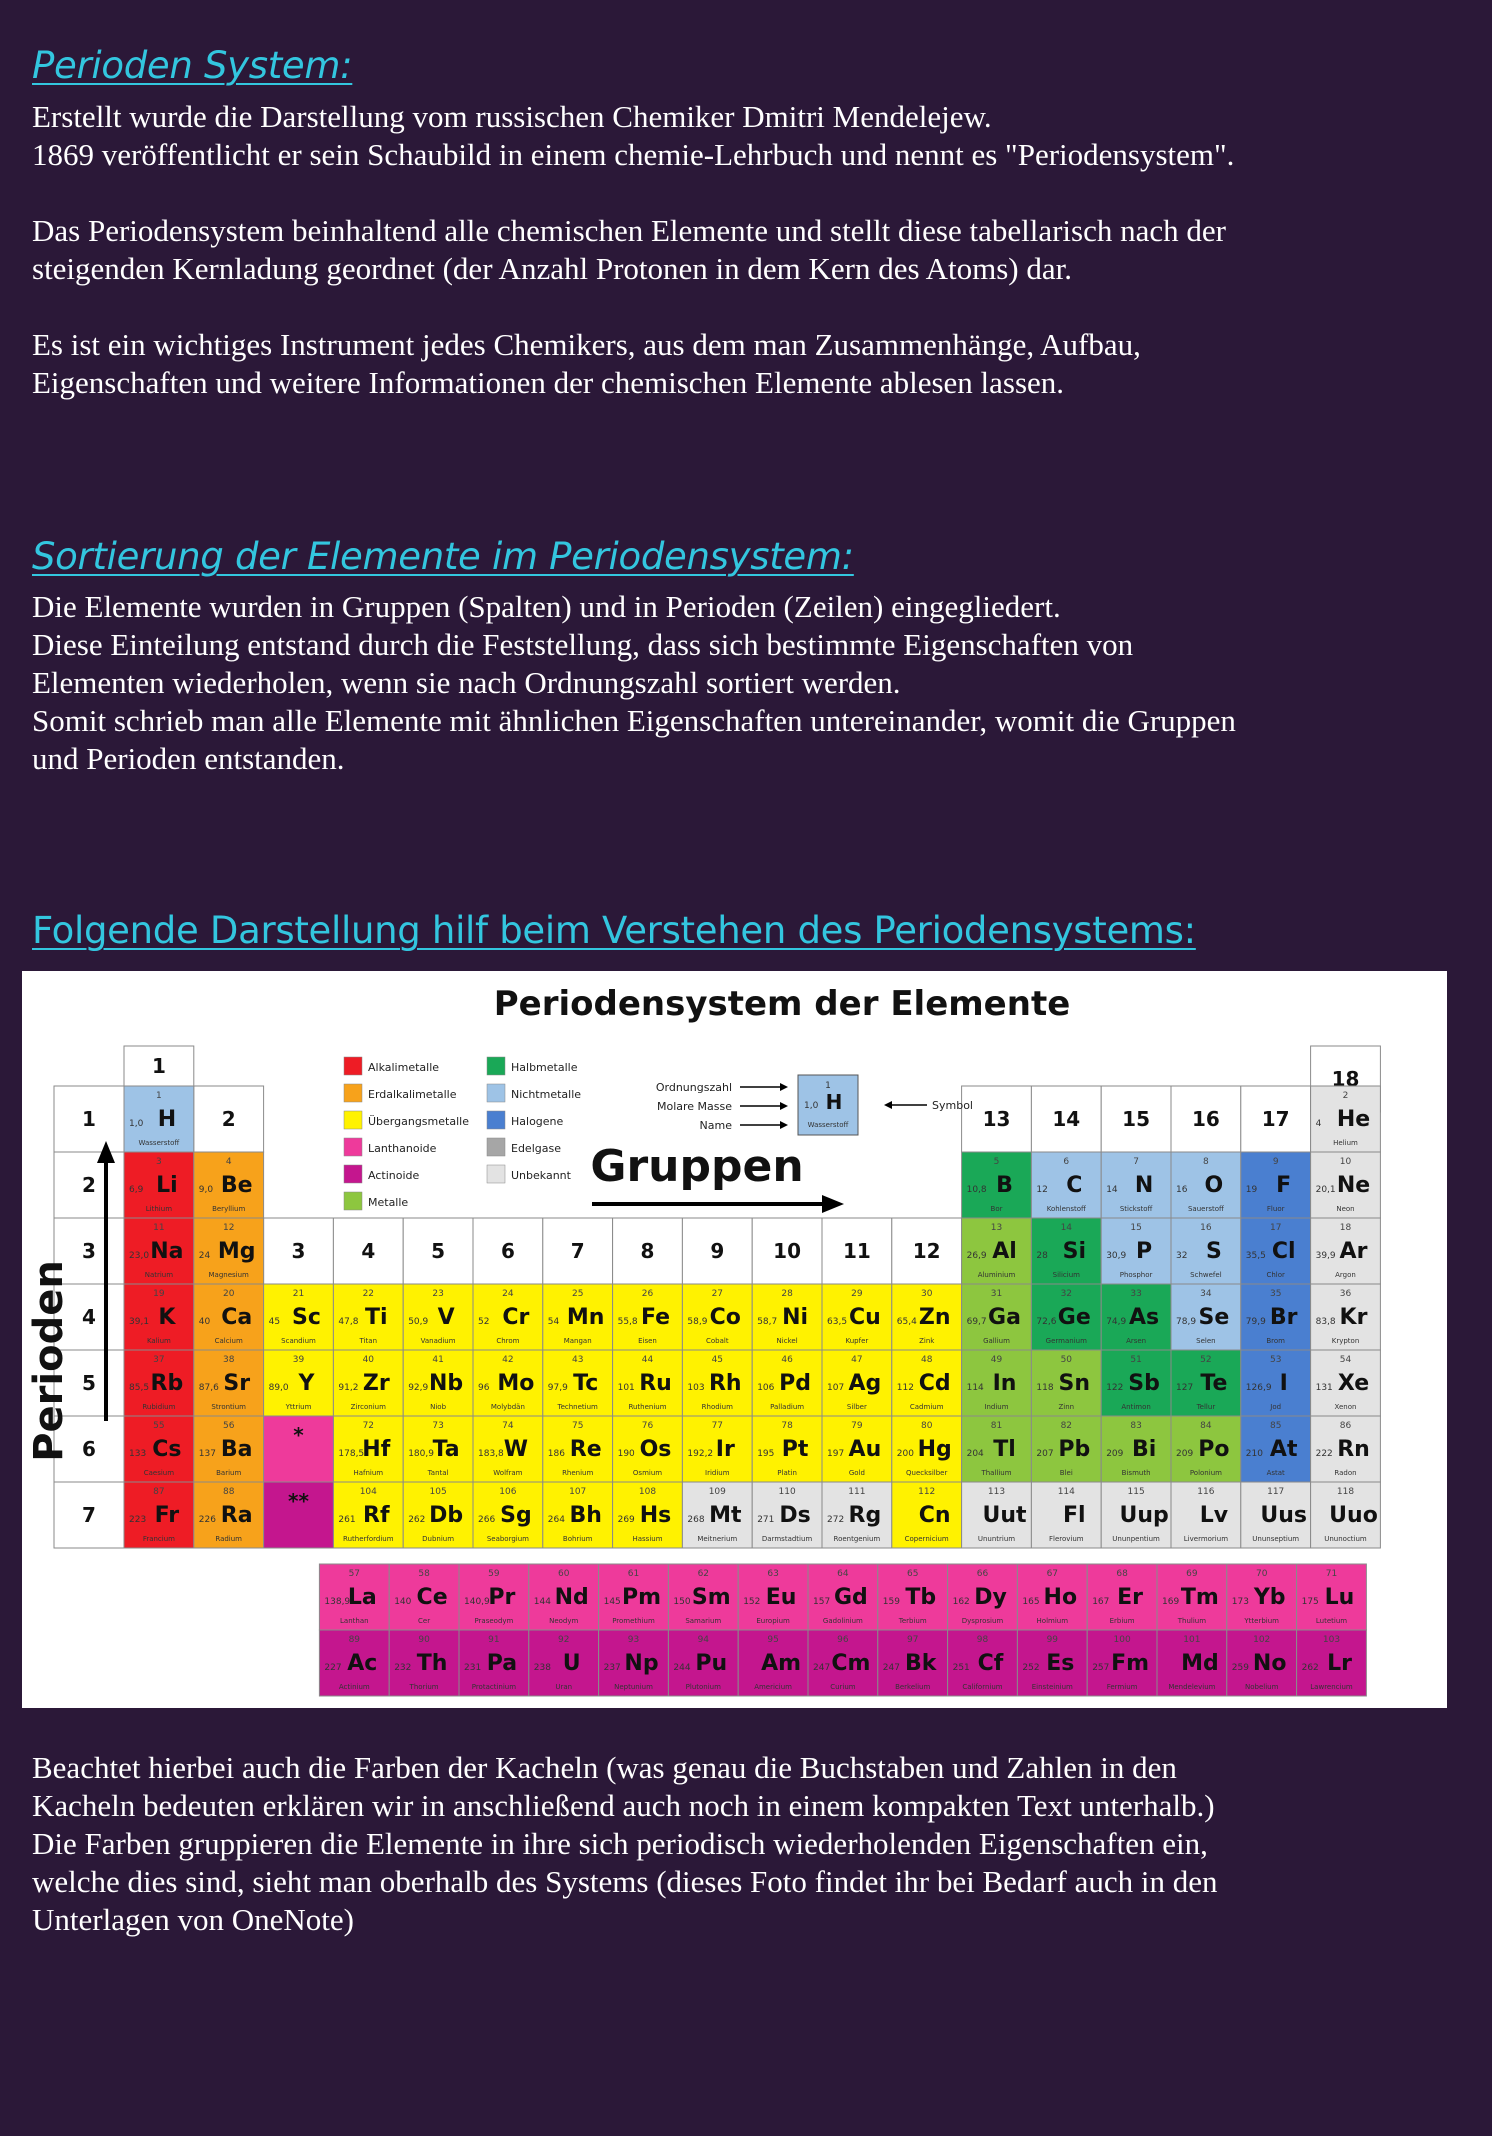  I want to click on element-symbol: Lu, so click(1340, 1597).